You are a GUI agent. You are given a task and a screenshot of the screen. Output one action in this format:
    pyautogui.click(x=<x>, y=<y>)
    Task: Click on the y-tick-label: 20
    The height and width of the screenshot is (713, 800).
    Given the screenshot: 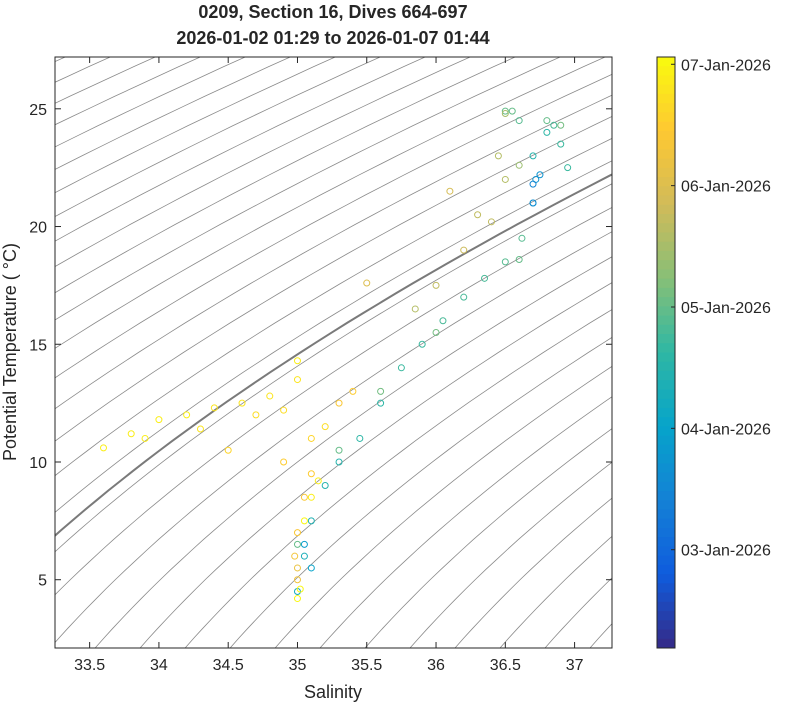 What is the action you would take?
    pyautogui.click(x=38, y=228)
    